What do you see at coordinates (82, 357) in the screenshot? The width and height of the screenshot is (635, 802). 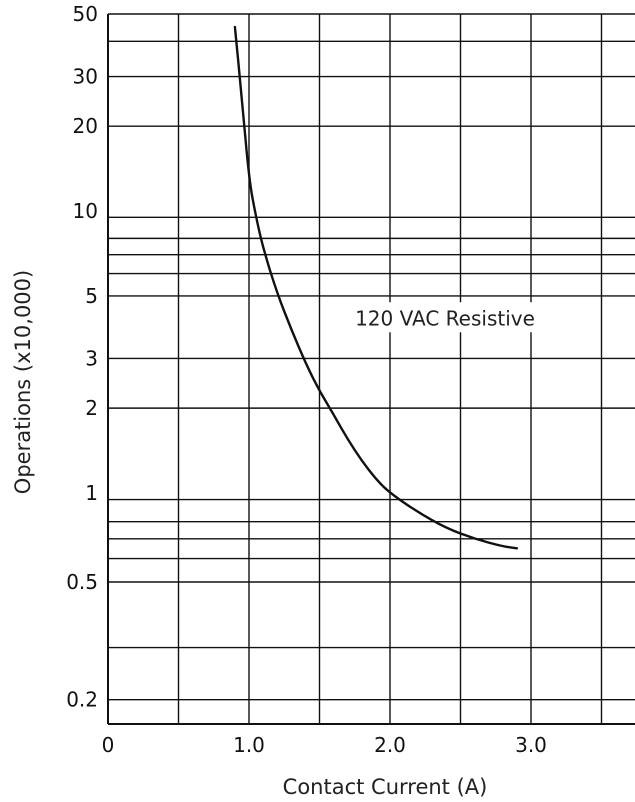 I see `y-tick-labels: 50 30 20 10 5 3 2 1 0.5 0.2` at bounding box center [82, 357].